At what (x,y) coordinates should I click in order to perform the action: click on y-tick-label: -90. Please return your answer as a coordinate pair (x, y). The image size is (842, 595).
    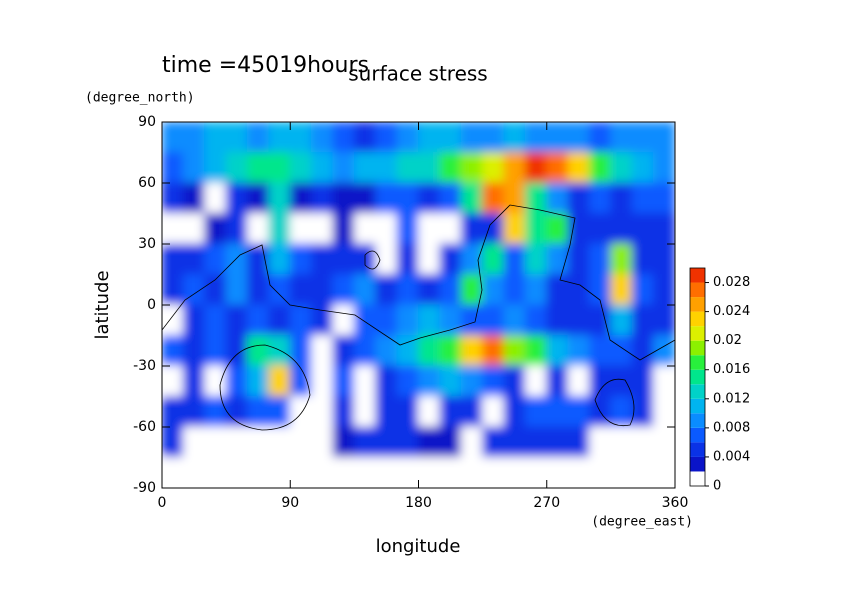
    Looking at the image, I should click on (144, 488).